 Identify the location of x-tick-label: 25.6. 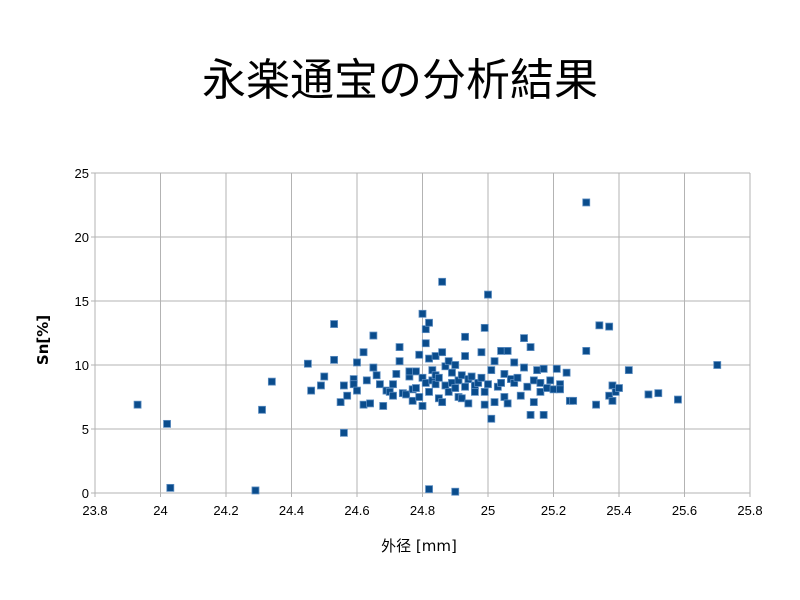
(684, 510).